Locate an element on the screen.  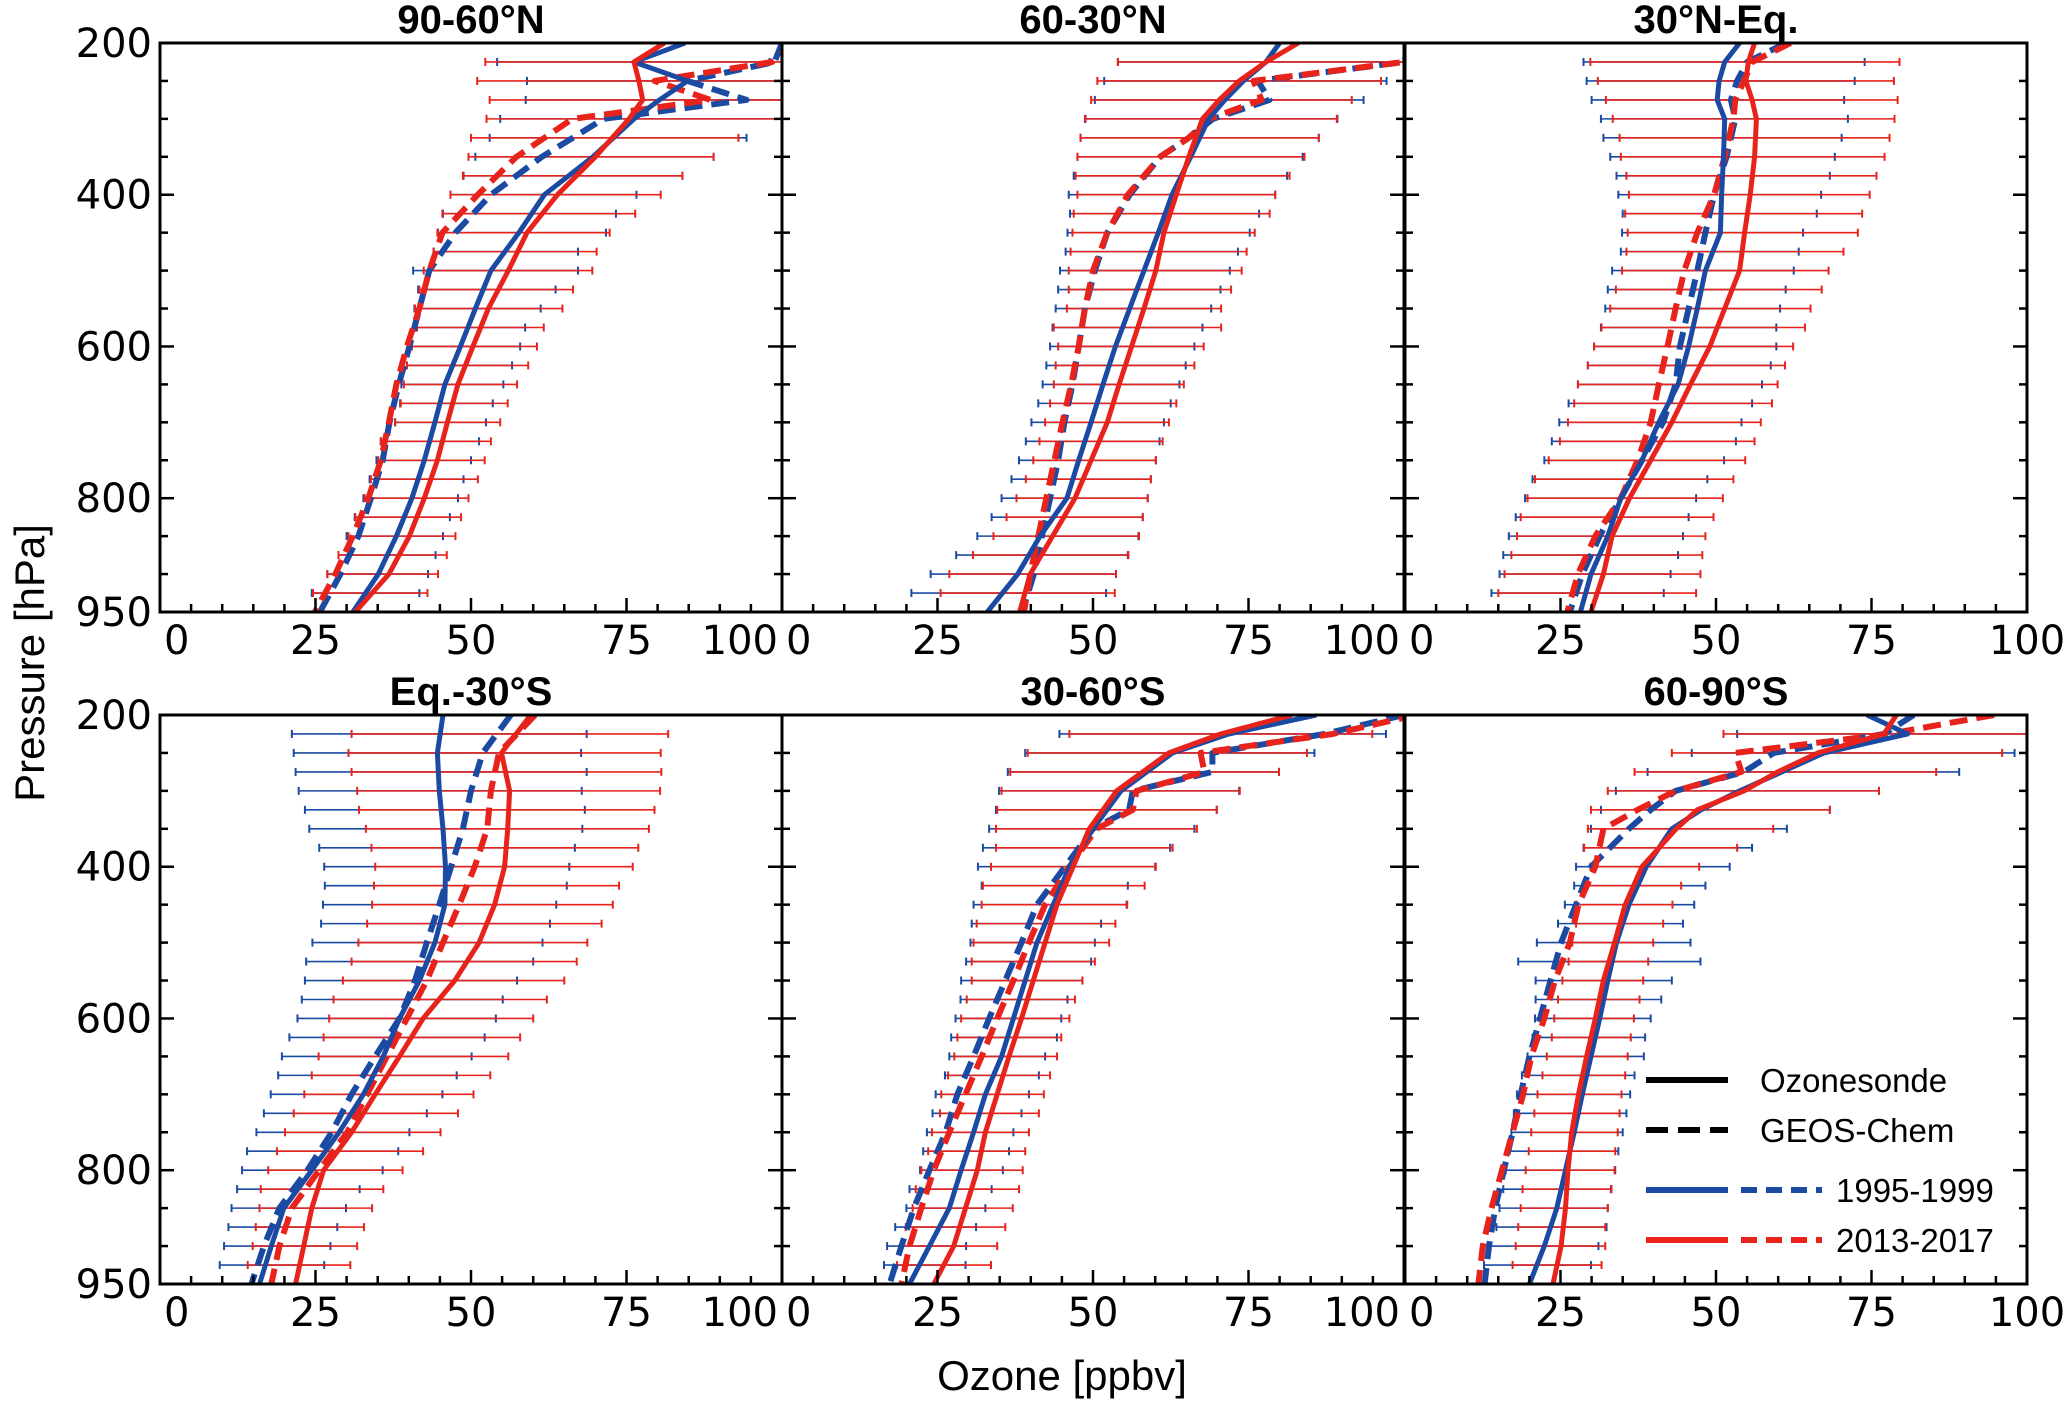
panel-title: 60-30°N is located at coordinates (1092, 21).